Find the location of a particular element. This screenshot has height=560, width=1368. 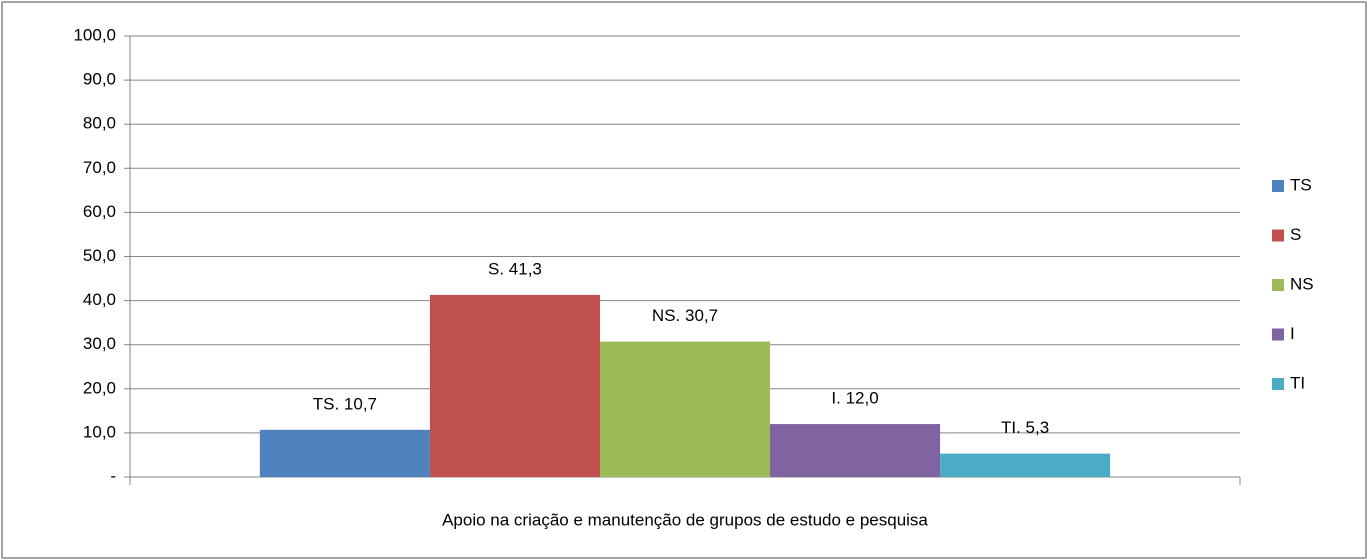

y-tick-label: 70,0 is located at coordinates (99, 167).